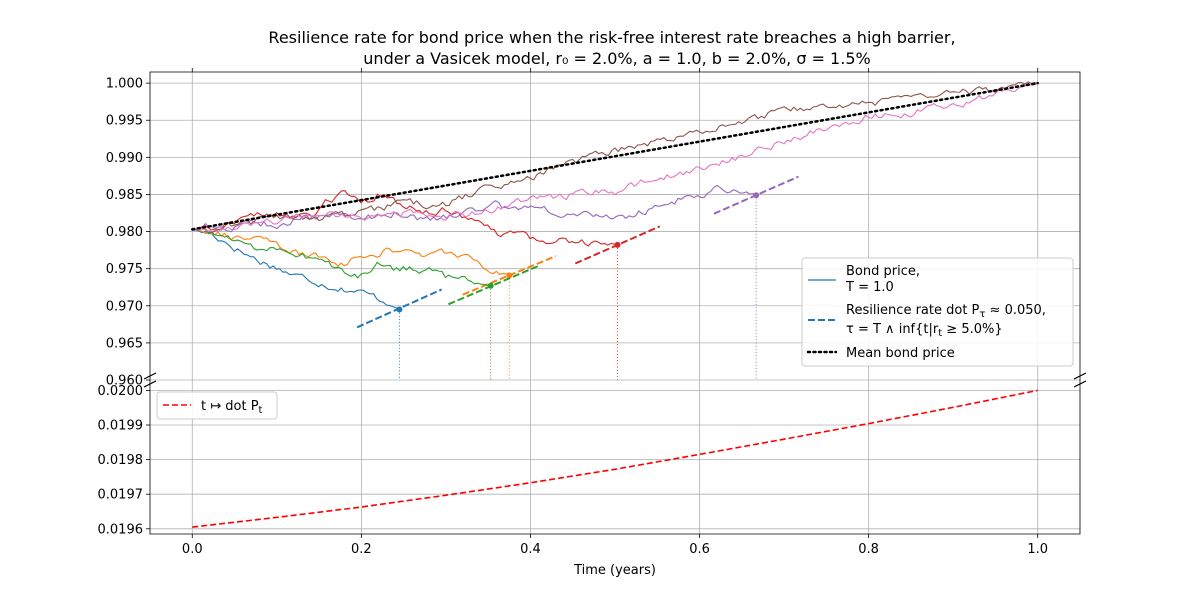 The image size is (1200, 604). Describe the element at coordinates (124, 343) in the screenshot. I see `top-y-tick-label: 0.965` at that location.